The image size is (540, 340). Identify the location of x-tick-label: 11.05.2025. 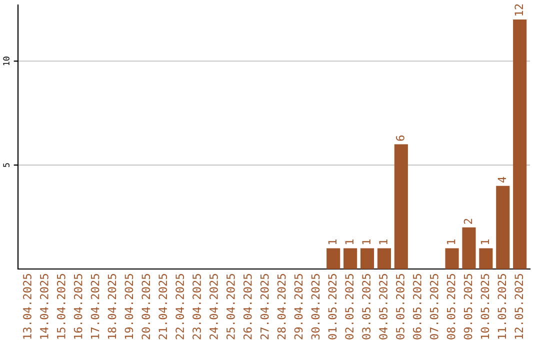
(502, 306).